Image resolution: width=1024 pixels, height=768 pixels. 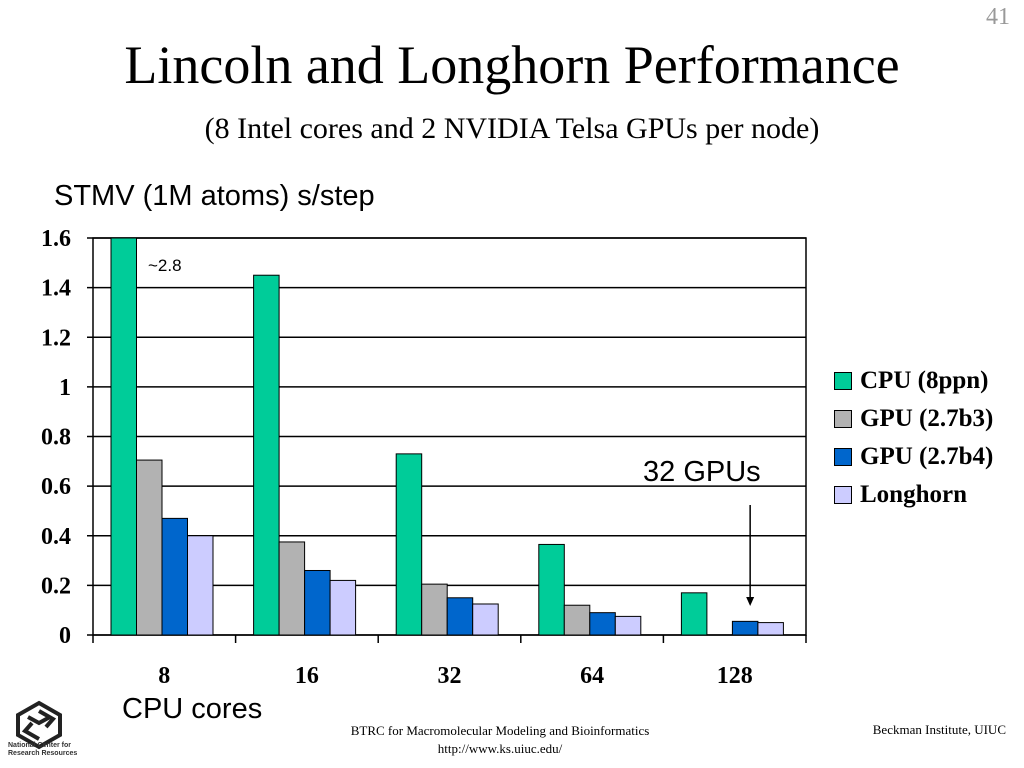 What do you see at coordinates (164, 676) in the screenshot?
I see `x-tick-label: 8` at bounding box center [164, 676].